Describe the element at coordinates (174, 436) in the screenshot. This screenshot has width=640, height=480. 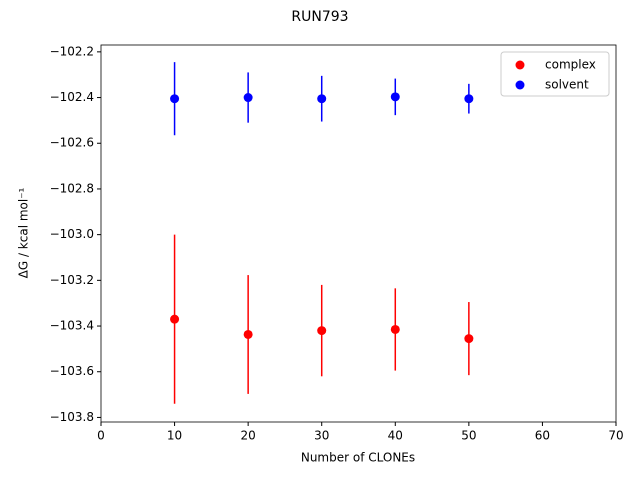
I see `x-tick-label: 10` at that location.